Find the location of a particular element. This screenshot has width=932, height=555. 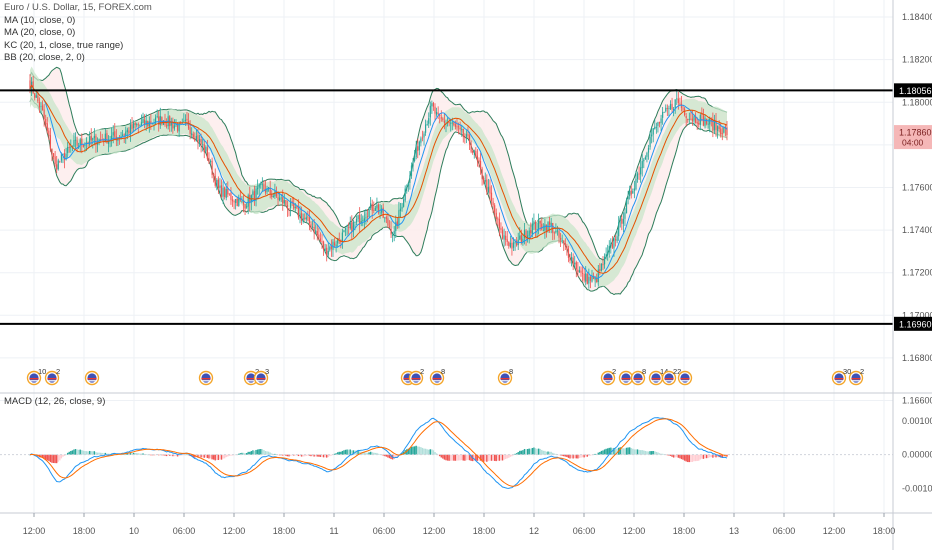

signal-line is located at coordinates (378, 452).